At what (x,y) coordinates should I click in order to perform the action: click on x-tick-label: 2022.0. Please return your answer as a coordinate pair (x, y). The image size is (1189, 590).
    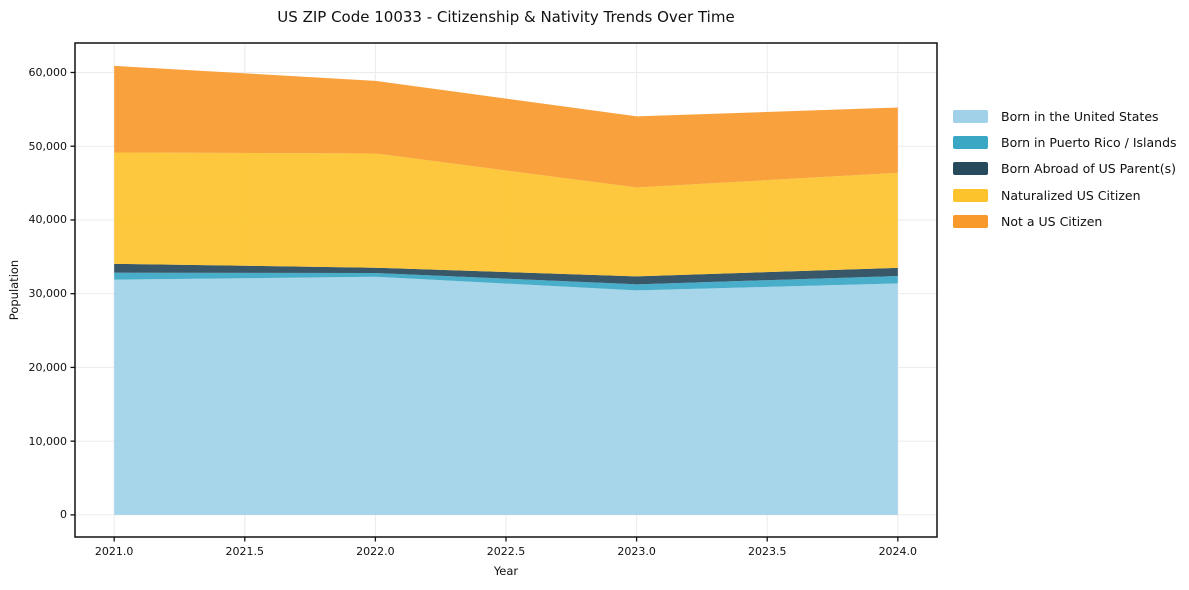
    Looking at the image, I should click on (375, 551).